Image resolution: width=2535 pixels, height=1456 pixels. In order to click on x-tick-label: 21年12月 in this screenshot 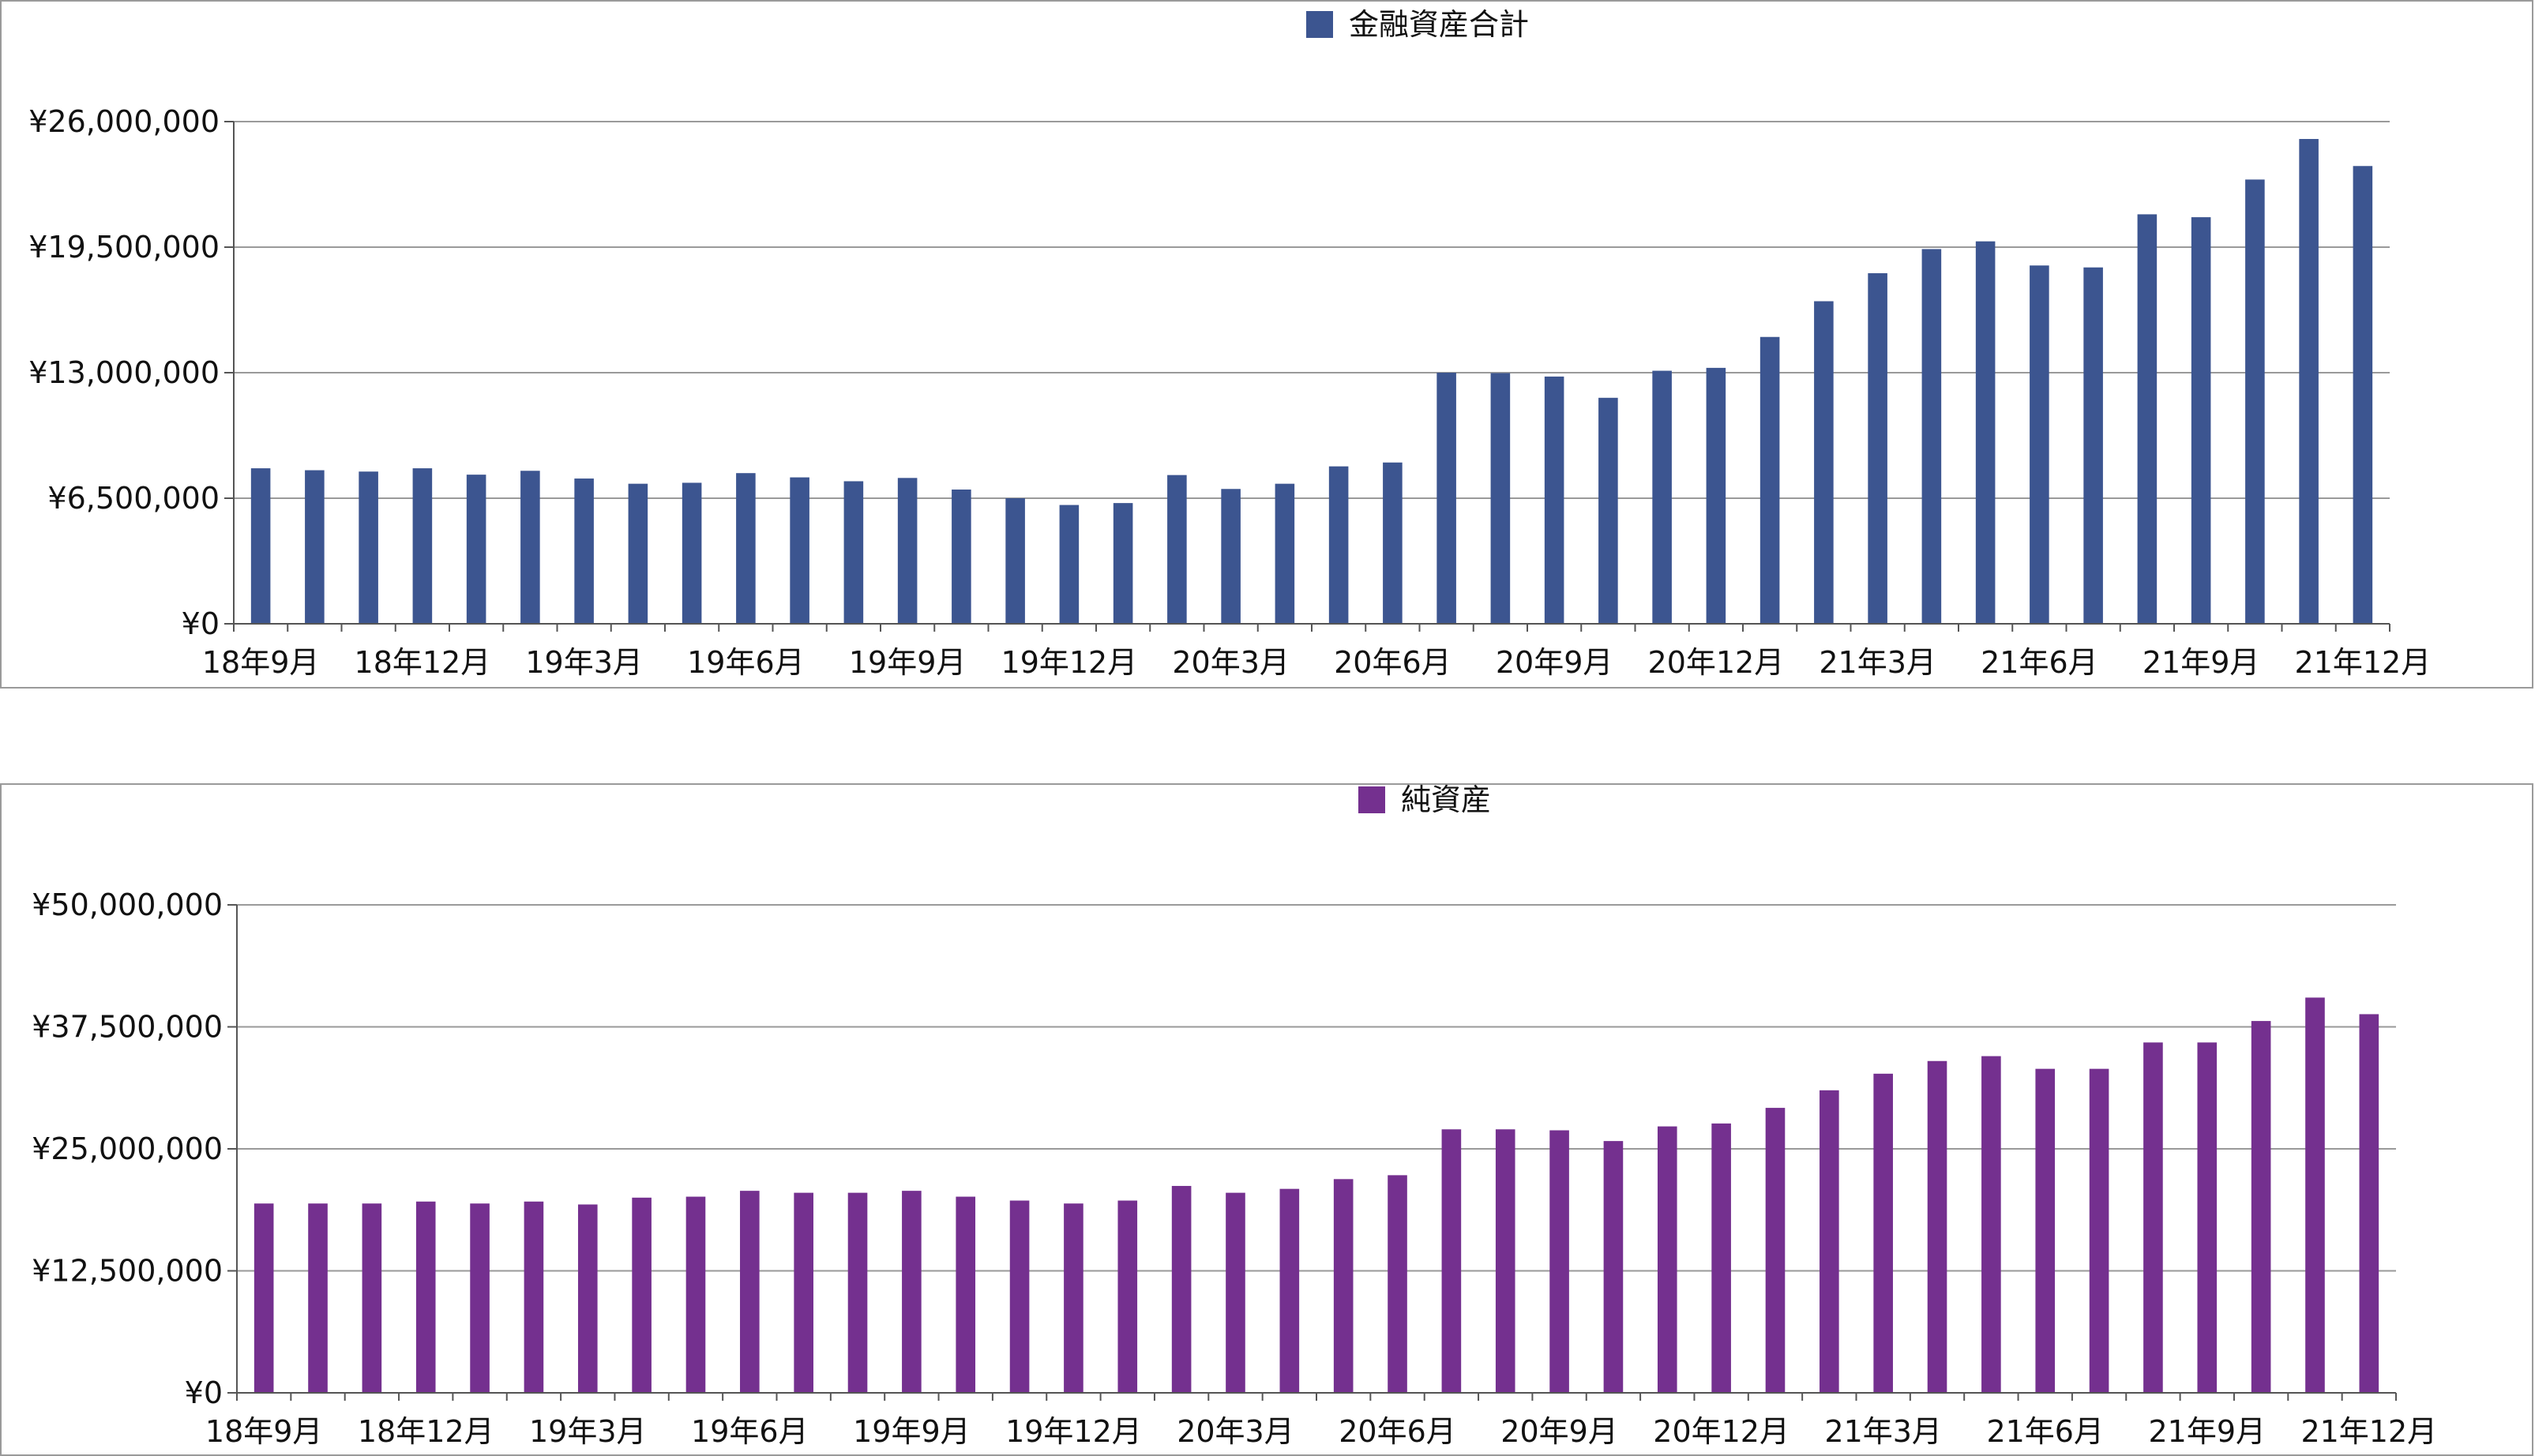, I will do `click(2364, 662)`.